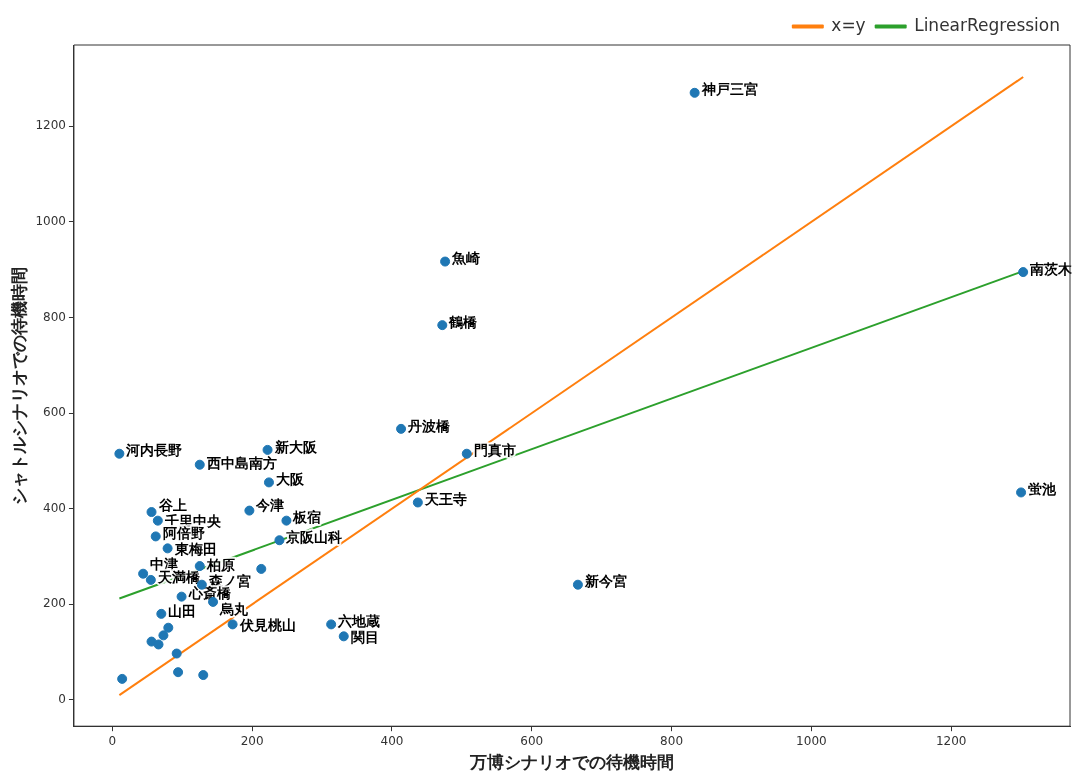 This screenshot has width=1084, height=784. I want to click on annotation: 西中島南方, so click(241, 463).